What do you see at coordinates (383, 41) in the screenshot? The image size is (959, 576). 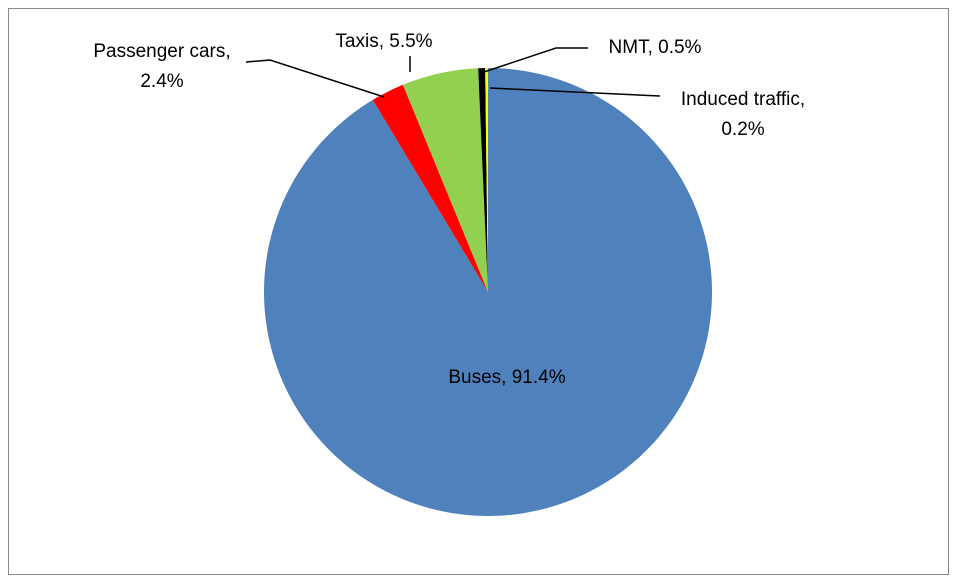 I see `data-label: Taxis, 5.5%` at bounding box center [383, 41].